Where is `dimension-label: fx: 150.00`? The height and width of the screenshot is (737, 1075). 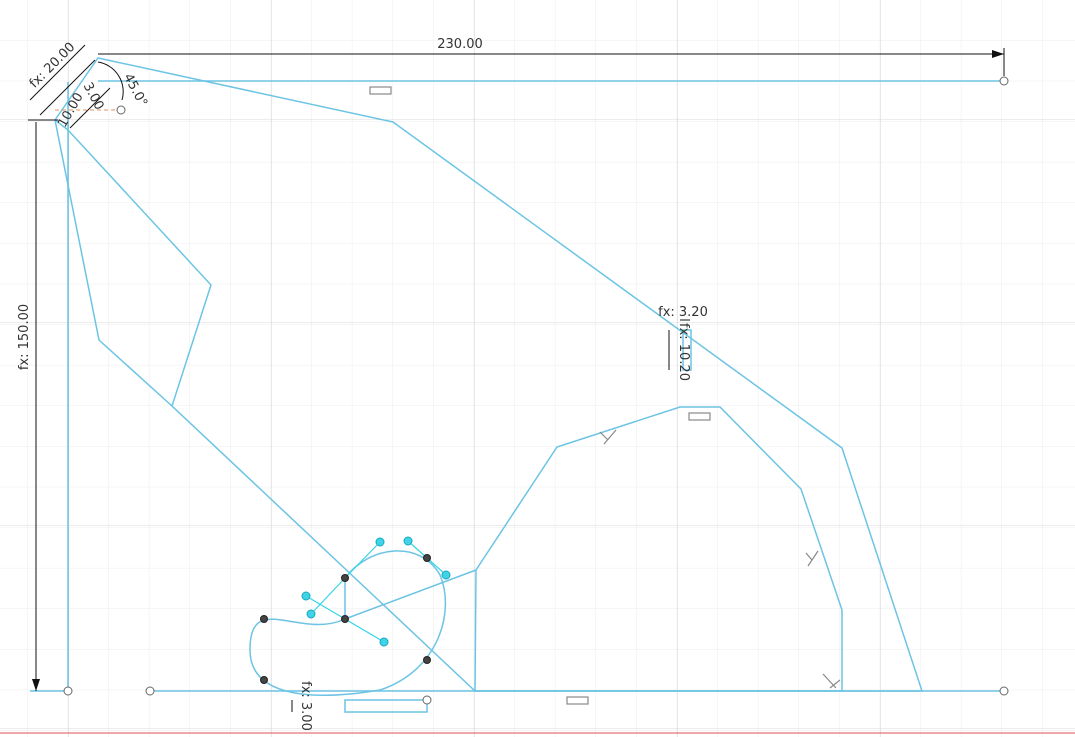
dimension-label: fx: 150.00 is located at coordinates (24, 337).